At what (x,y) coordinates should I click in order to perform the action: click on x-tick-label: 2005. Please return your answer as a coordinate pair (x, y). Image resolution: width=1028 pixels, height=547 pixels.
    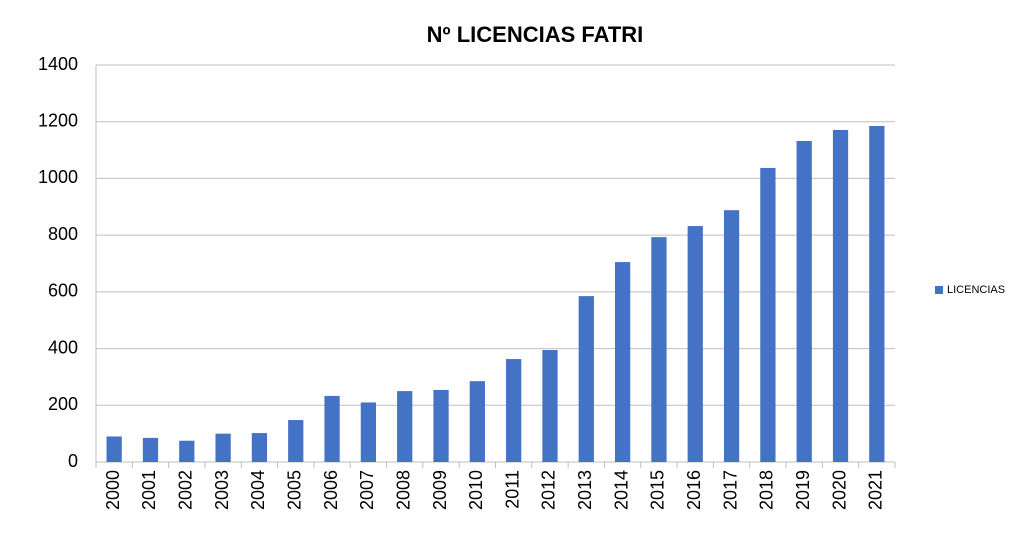
    Looking at the image, I should click on (295, 490).